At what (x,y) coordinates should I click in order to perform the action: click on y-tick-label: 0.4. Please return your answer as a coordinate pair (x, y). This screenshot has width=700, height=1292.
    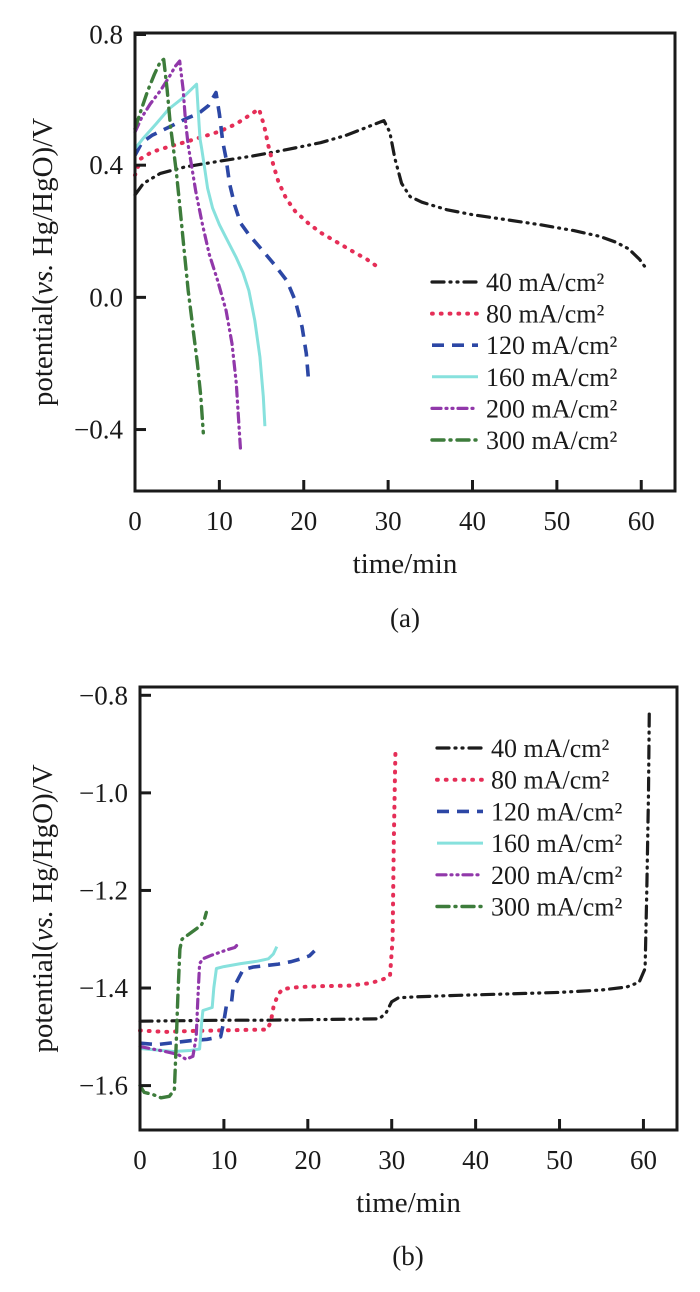
    Looking at the image, I should click on (106, 165).